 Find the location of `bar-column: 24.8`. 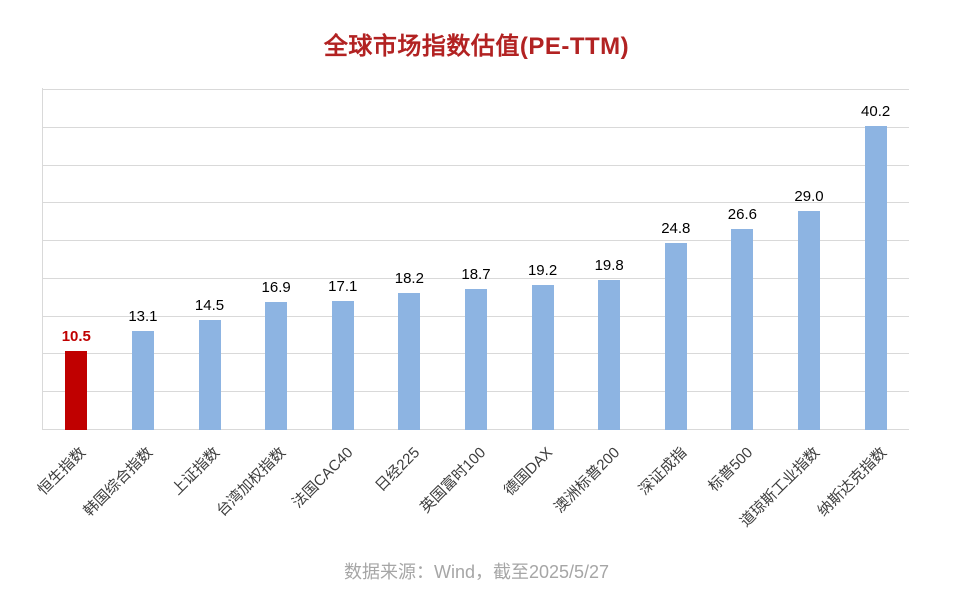

bar-column: 24.8 is located at coordinates (675, 325).